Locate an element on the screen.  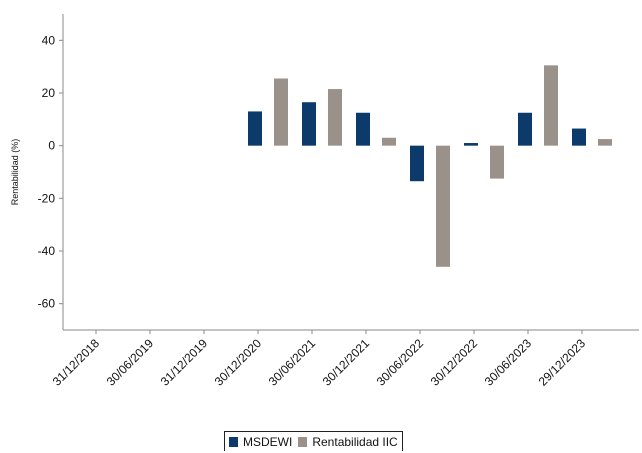
y-tick-label: 20 is located at coordinates (49, 93).